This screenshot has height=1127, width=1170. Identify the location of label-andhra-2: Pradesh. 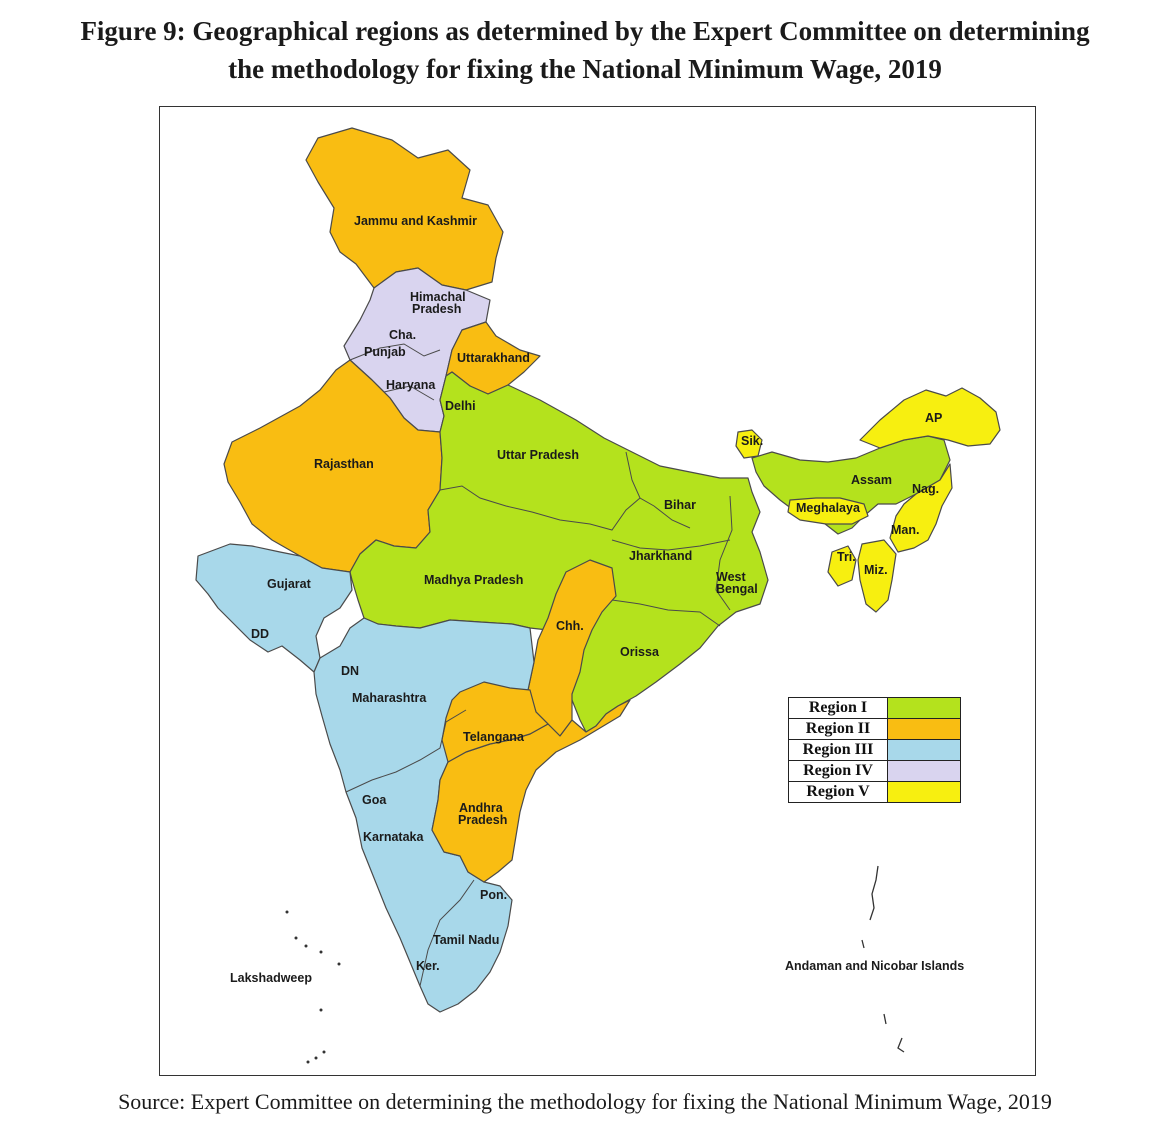
(482, 820).